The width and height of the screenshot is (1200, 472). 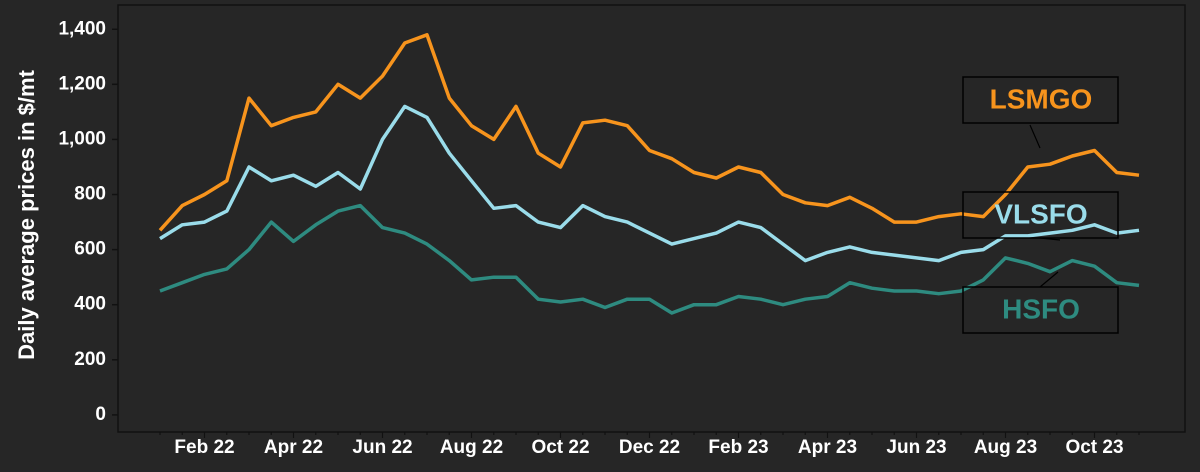 I want to click on x-tick-label: Oct 23, so click(x=1094, y=447).